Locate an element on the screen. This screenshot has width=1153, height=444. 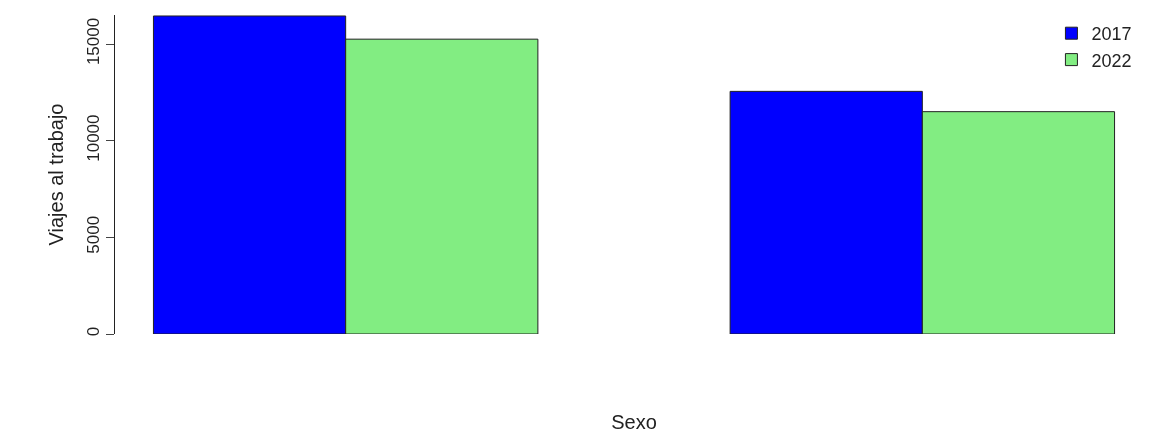
x-axis-title: Sexo is located at coordinates (634, 421).